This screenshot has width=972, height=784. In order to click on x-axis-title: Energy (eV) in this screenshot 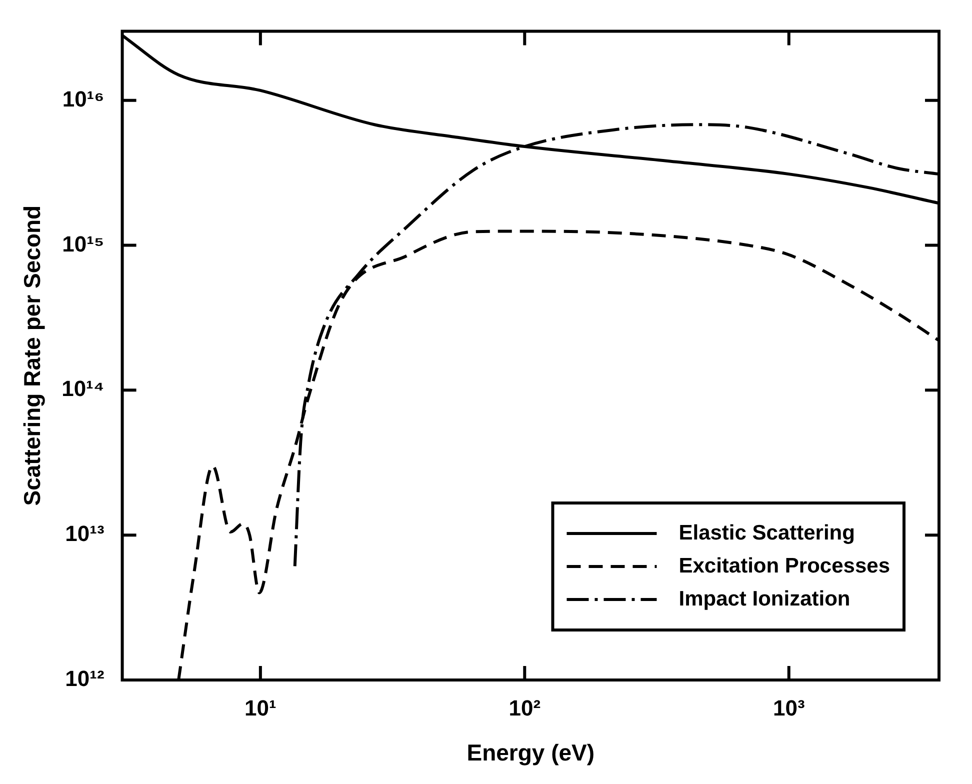, I will do `click(530, 753)`.